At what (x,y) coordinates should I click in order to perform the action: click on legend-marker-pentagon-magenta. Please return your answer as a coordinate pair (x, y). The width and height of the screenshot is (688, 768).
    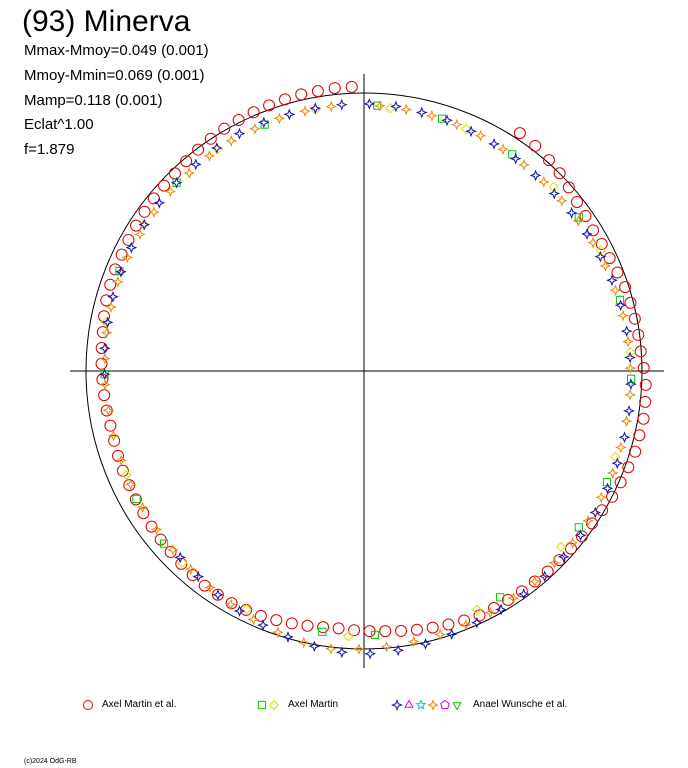
    Looking at the image, I should click on (445, 704).